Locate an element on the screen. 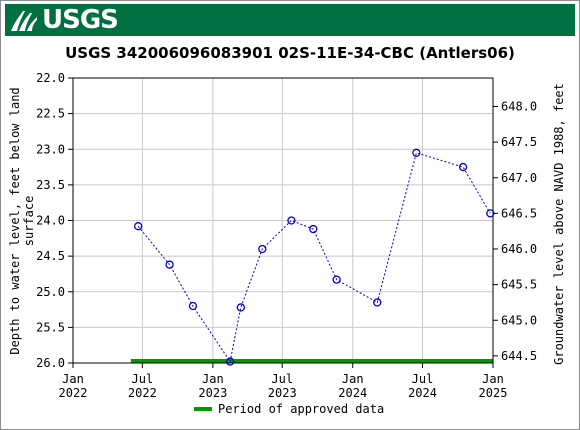  left-tick-label: 22.5 is located at coordinates (50, 114).